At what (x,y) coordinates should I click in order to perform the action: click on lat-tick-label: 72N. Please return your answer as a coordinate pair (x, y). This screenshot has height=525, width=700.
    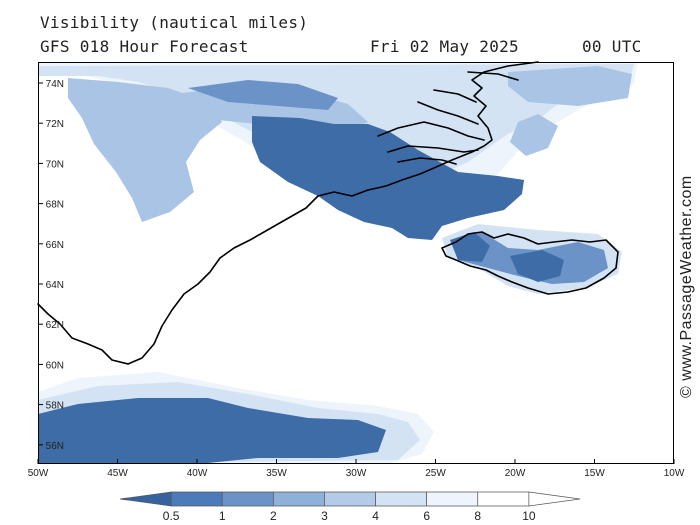
    Looking at the image, I should click on (55, 124).